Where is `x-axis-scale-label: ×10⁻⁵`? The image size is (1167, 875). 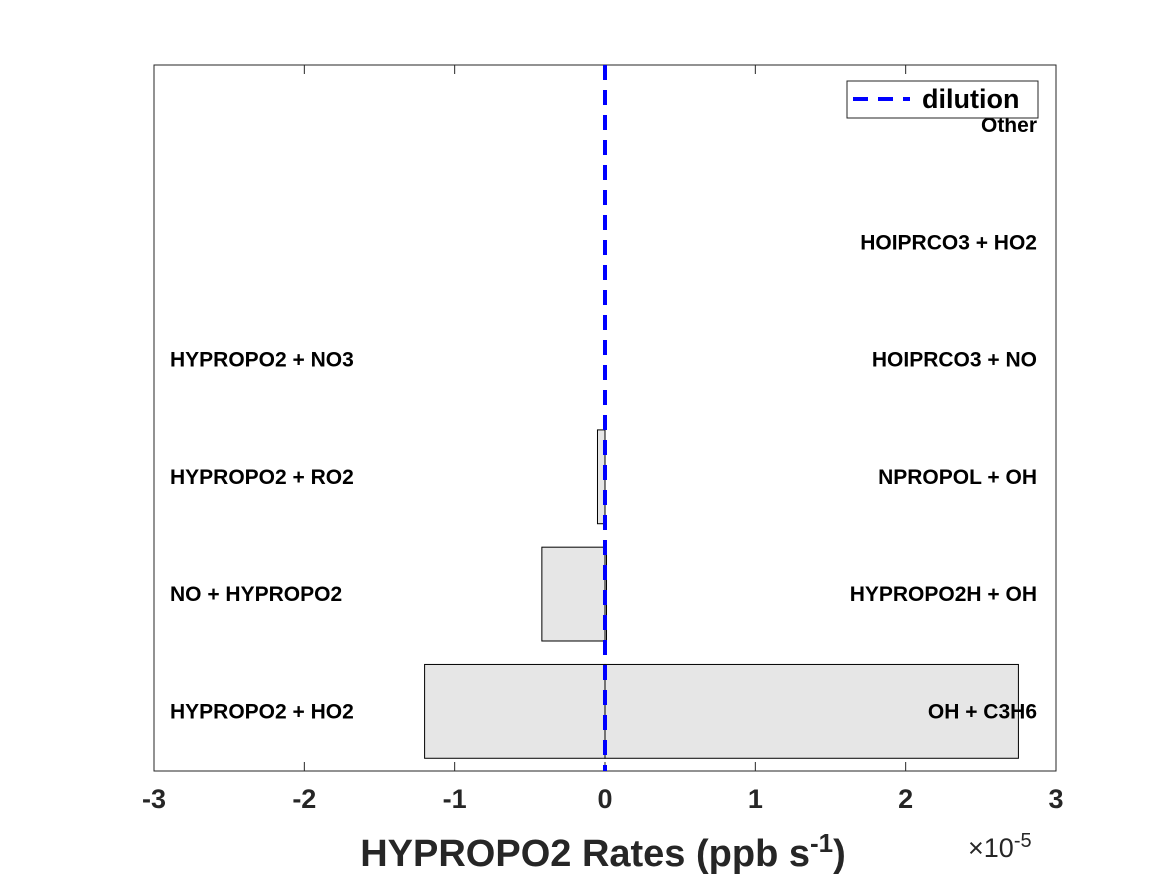
x-axis-scale-label: ×10⁻⁵ is located at coordinates (1000, 846).